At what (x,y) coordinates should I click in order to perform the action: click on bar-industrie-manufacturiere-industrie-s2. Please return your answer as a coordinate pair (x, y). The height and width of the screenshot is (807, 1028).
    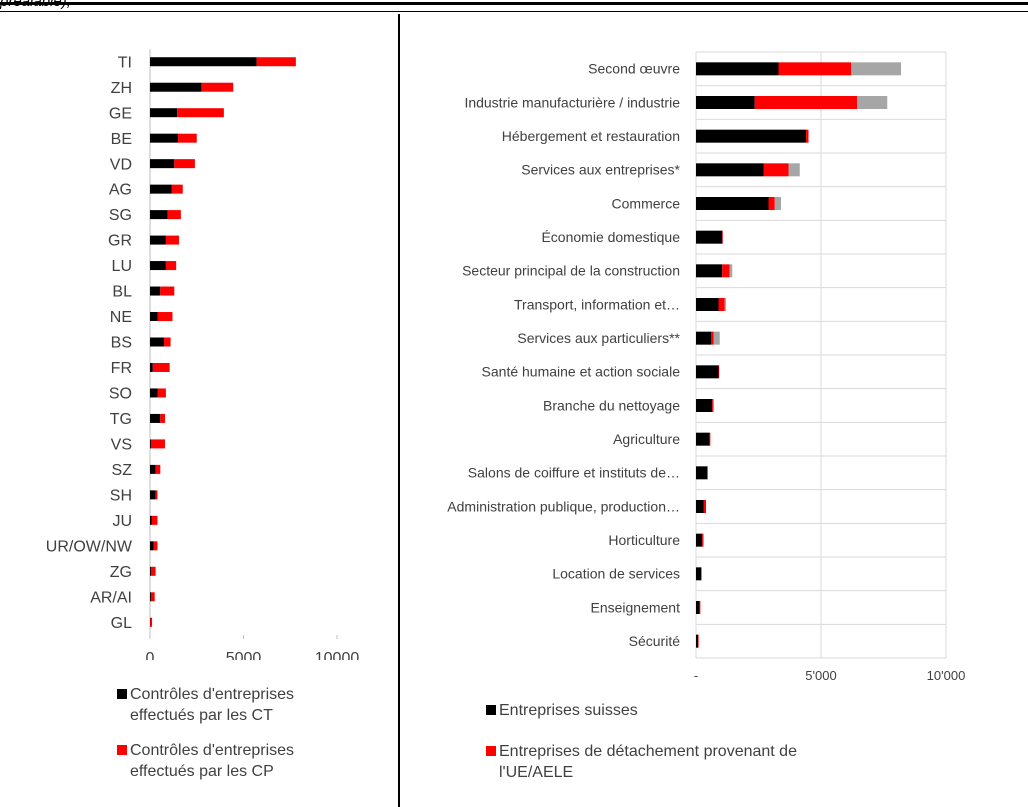
    Looking at the image, I should click on (872, 102).